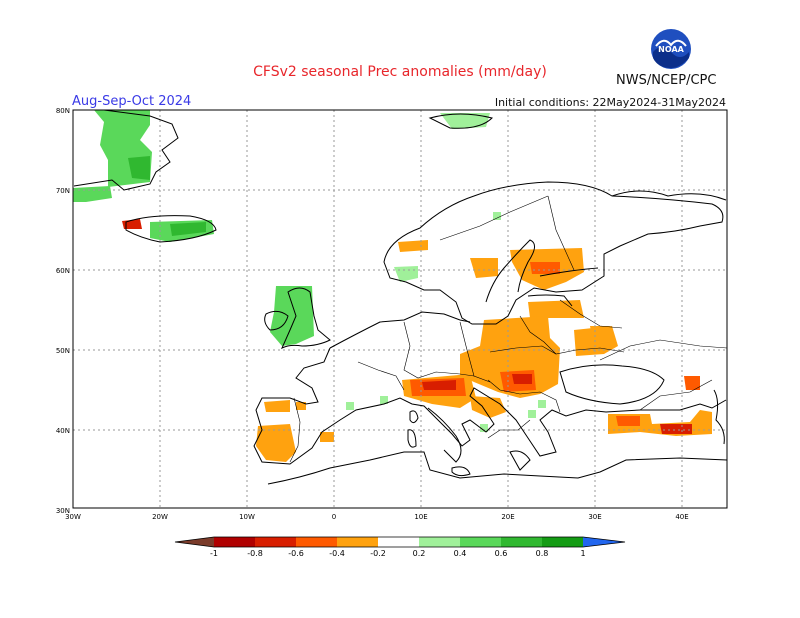 This screenshot has height=618, width=800. Describe the element at coordinates (420, 517) in the screenshot. I see `longitude-label: 10E` at that location.